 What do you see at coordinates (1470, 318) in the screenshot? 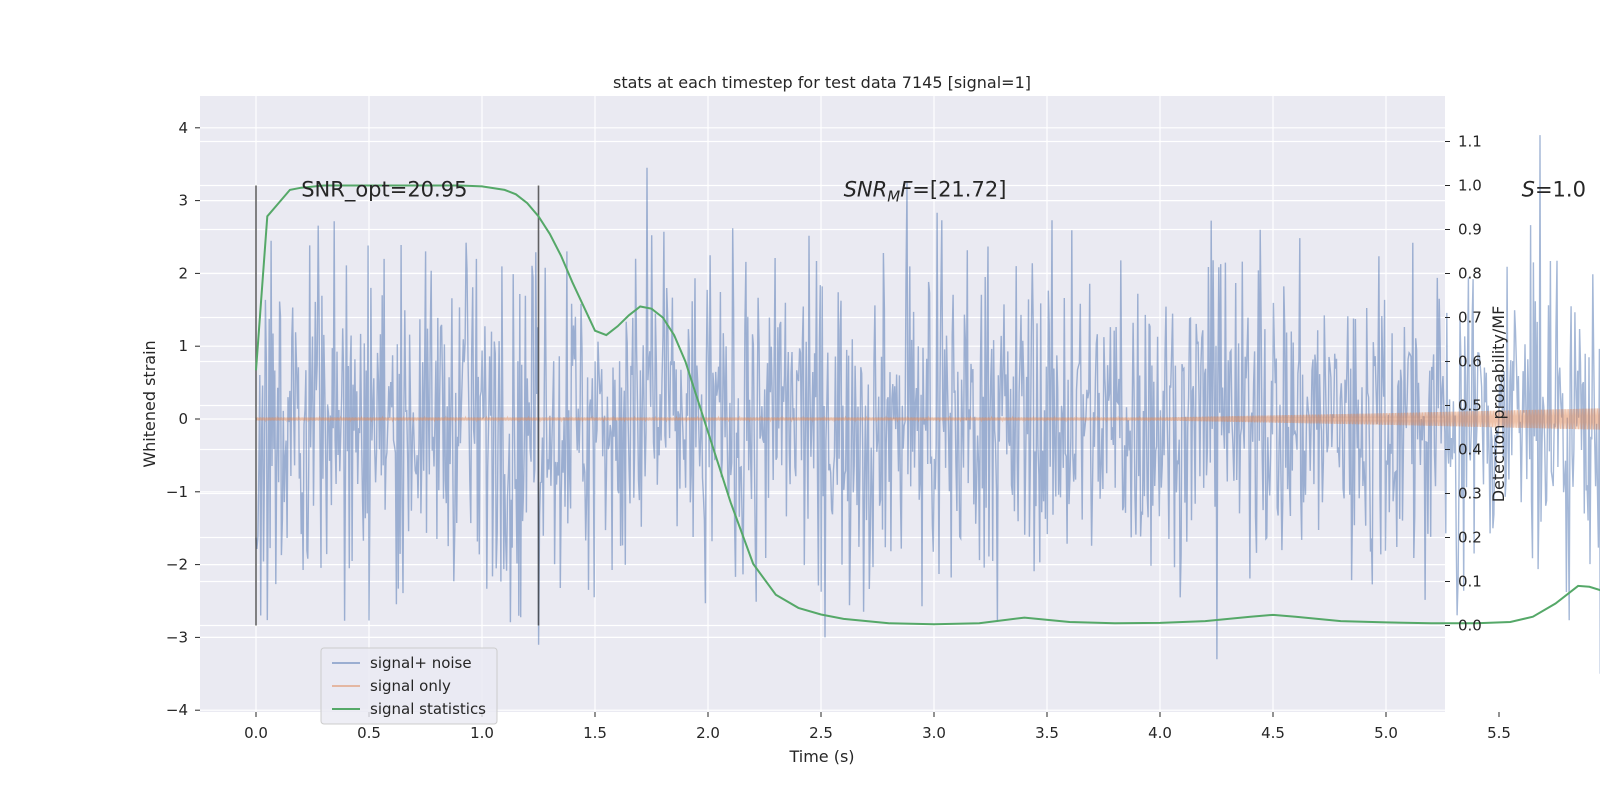
I see `y2-tick-label: 0.7` at bounding box center [1470, 318].